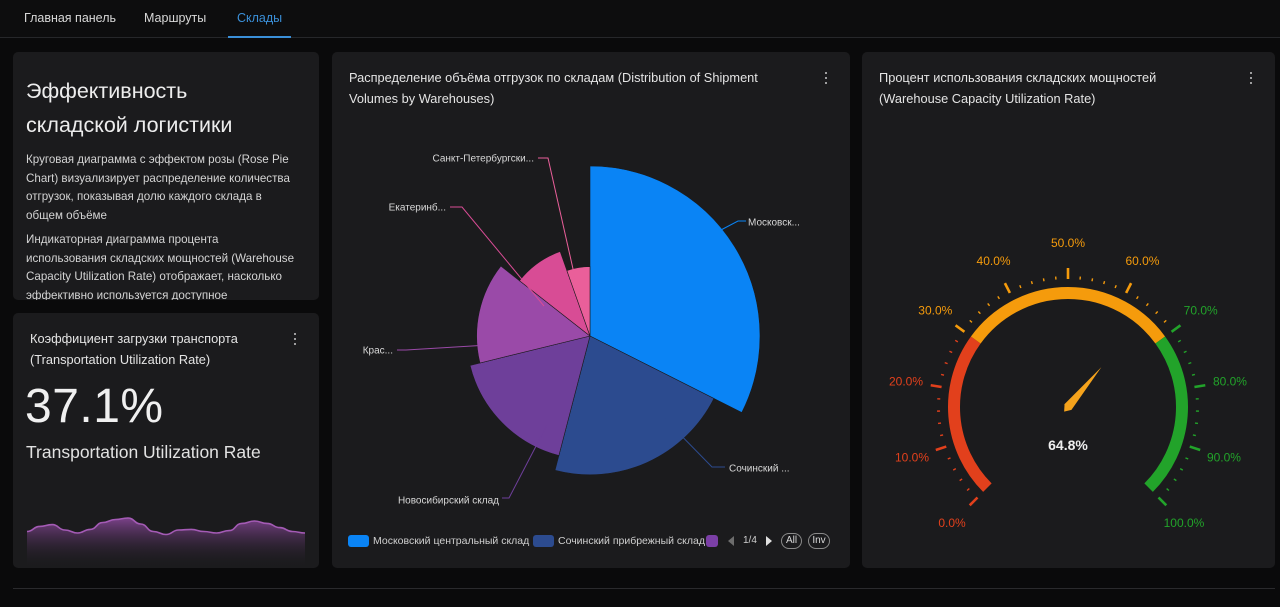 The image size is (1280, 607). I want to click on kpi-title-line: (Transportation Utilization Rate), so click(120, 359).